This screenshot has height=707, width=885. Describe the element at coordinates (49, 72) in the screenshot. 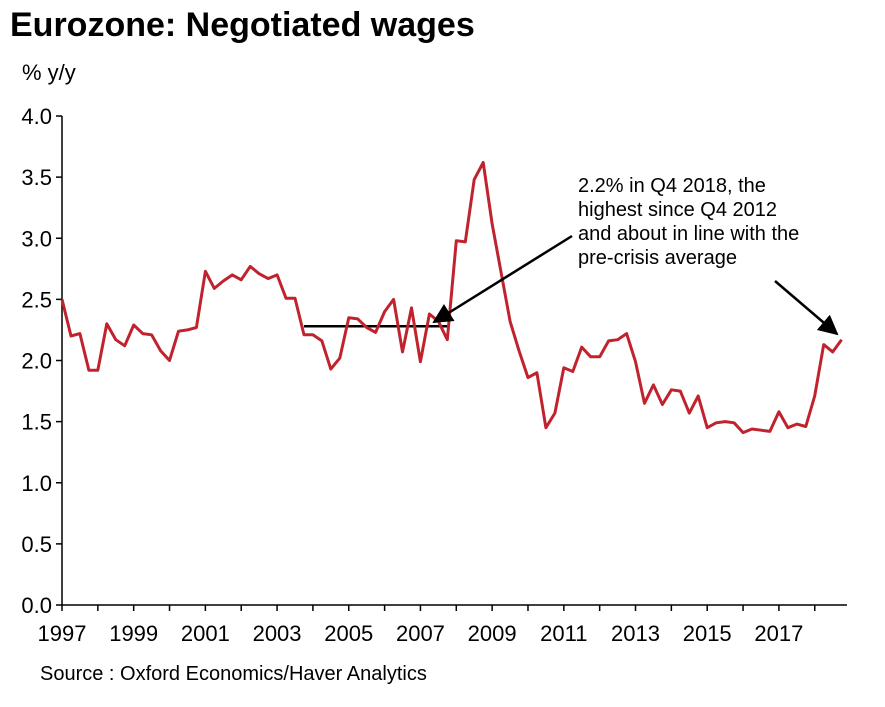

I see `y-axis-unit-label: % y/y` at that location.